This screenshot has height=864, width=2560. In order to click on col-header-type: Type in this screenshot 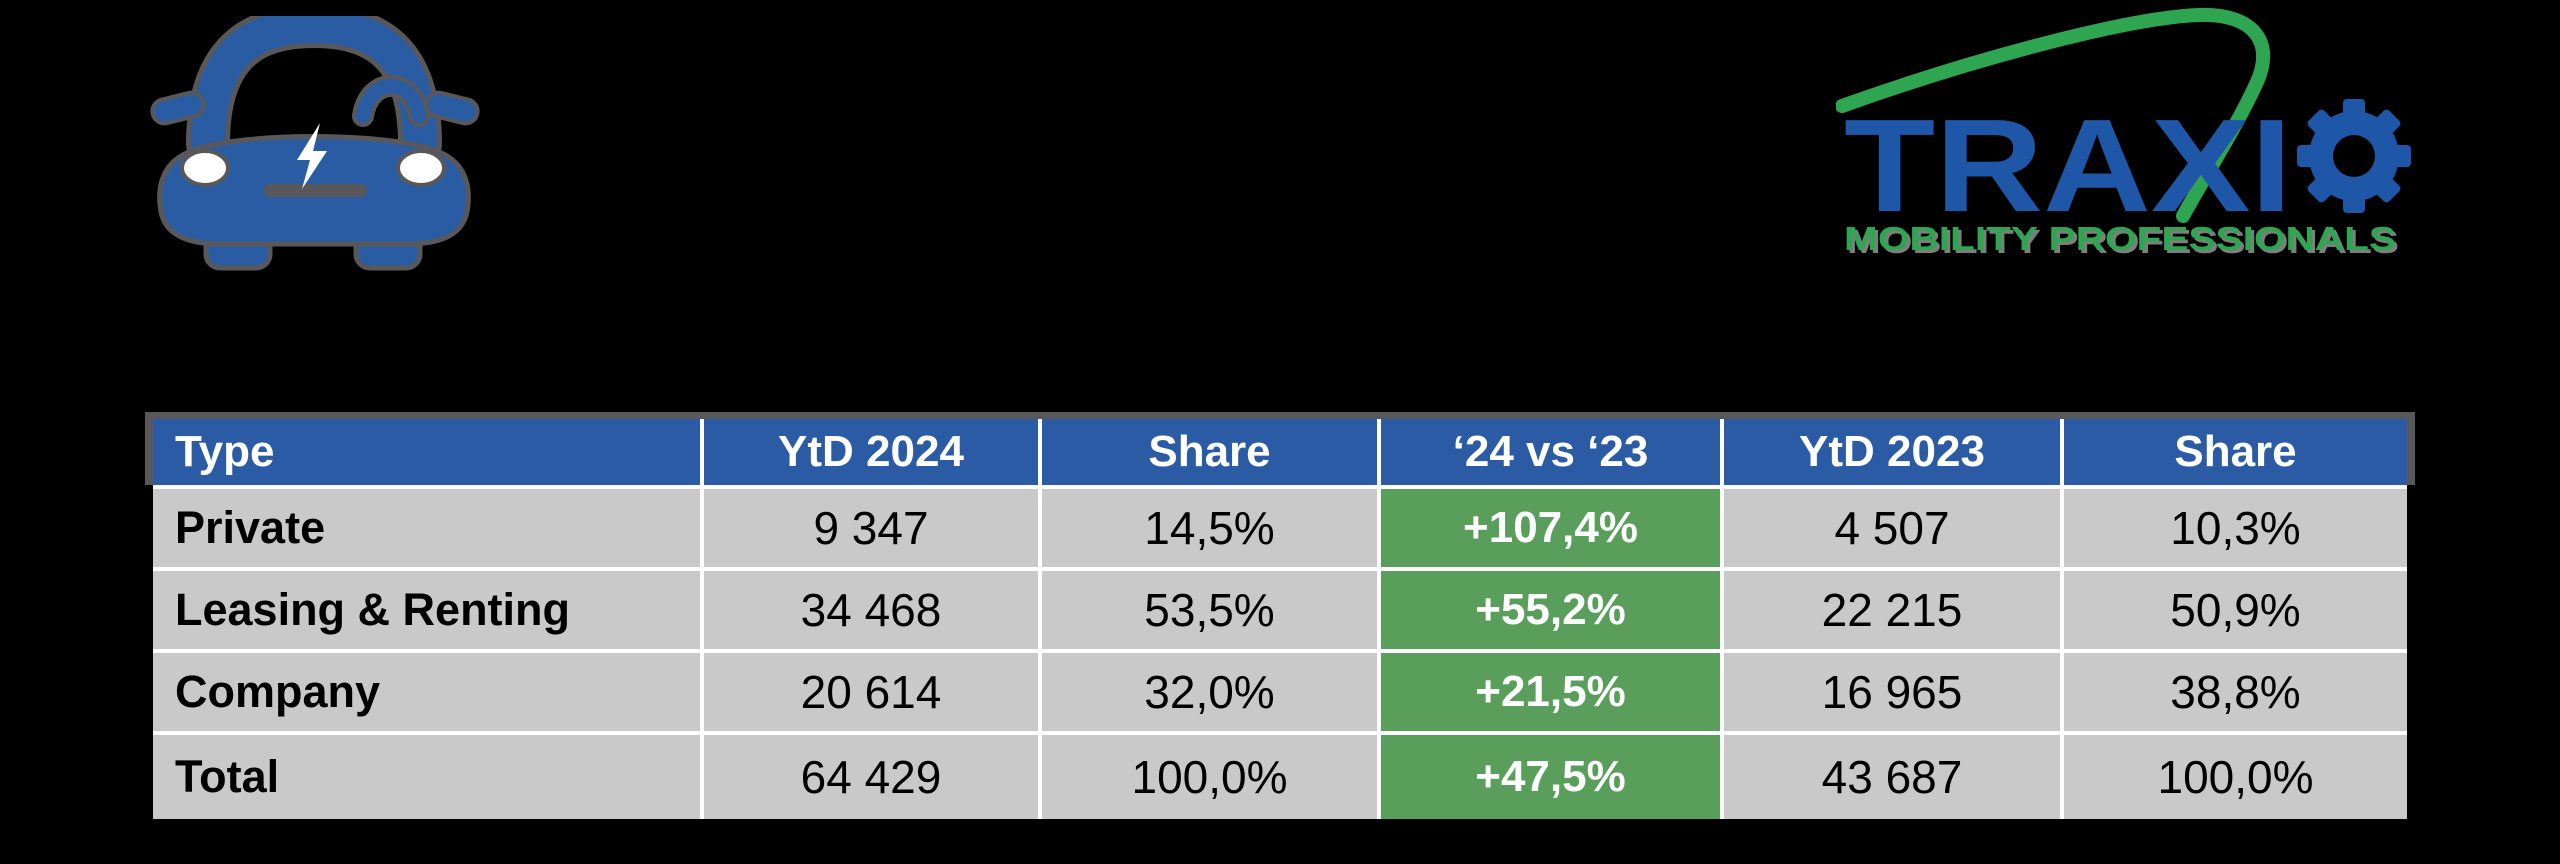, I will do `click(426, 452)`.